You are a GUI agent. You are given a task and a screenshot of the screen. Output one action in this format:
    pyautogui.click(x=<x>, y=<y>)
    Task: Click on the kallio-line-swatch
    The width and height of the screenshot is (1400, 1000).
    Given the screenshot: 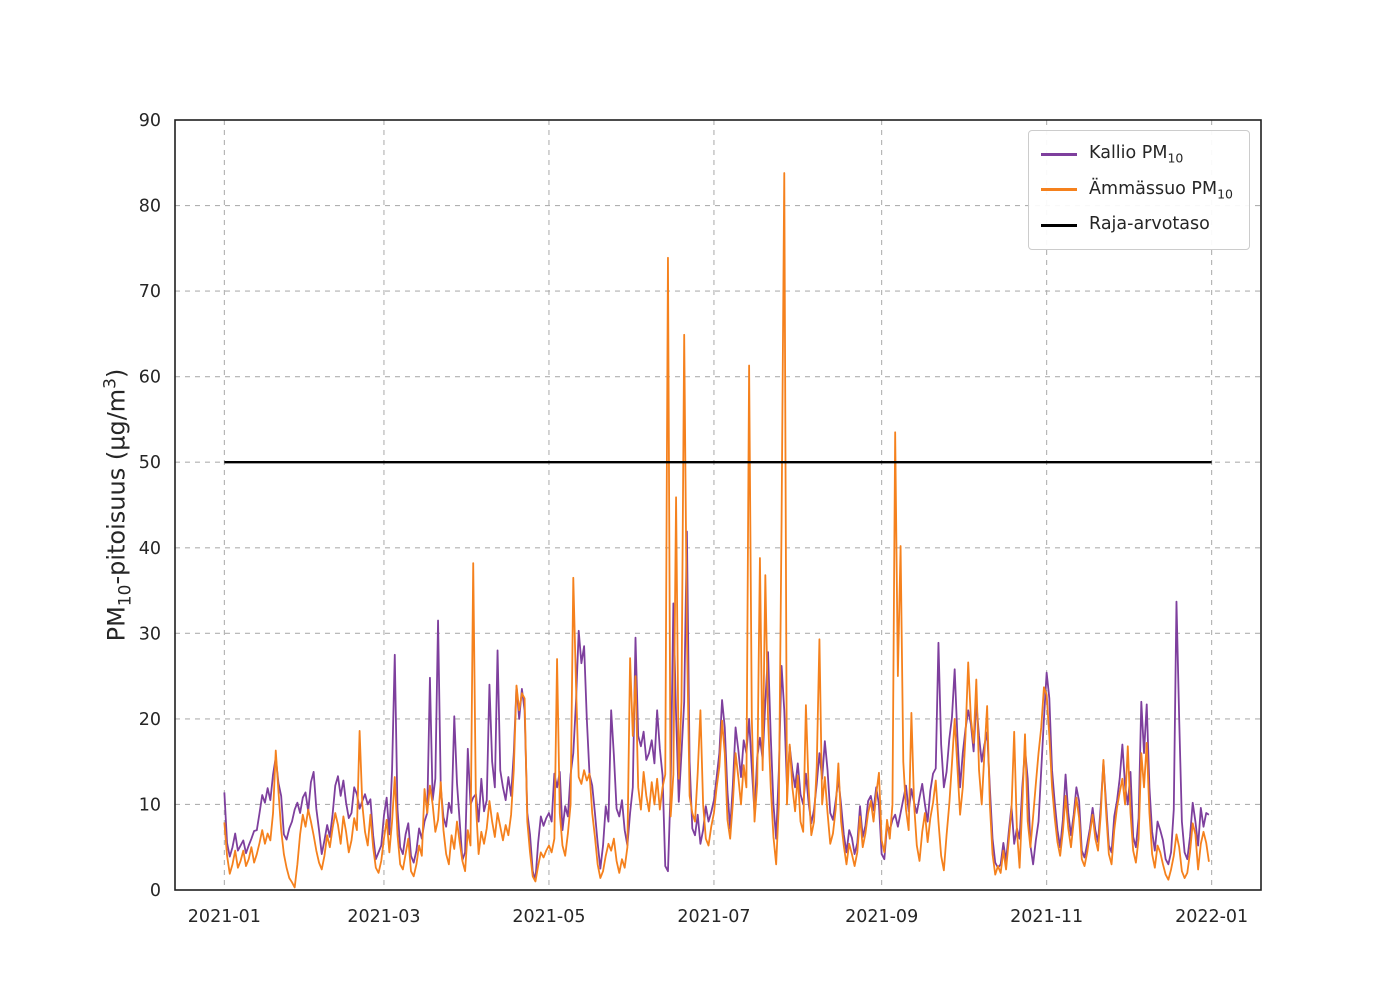 What is the action you would take?
    pyautogui.click(x=1059, y=154)
    